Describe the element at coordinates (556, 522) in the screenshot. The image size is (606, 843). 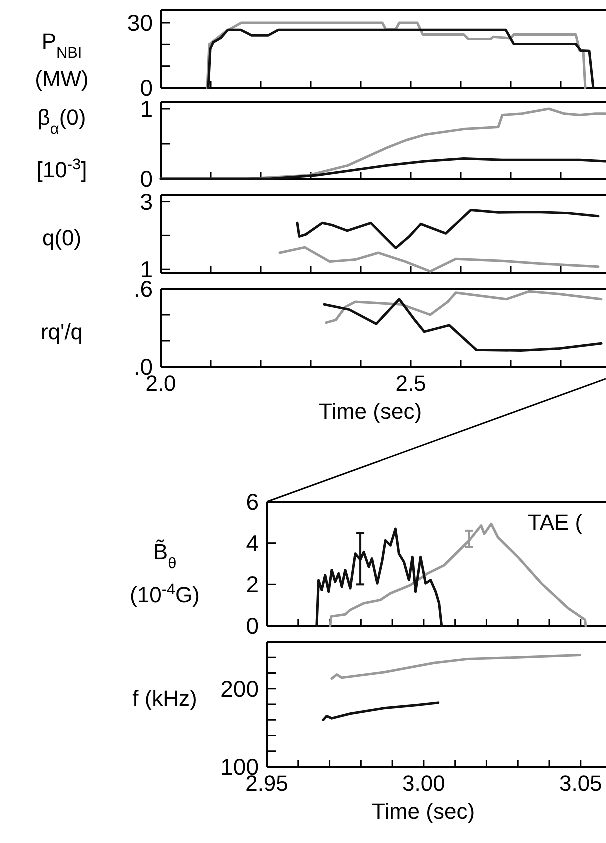
I see `annotation: TAE (` at that location.